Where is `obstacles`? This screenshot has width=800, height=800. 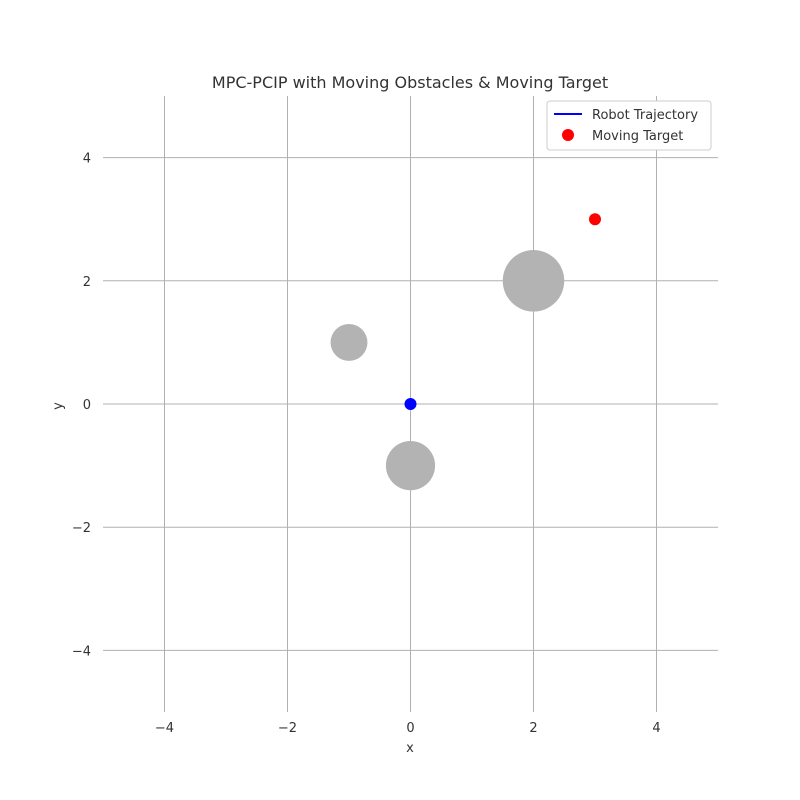 obstacles is located at coordinates (447, 370).